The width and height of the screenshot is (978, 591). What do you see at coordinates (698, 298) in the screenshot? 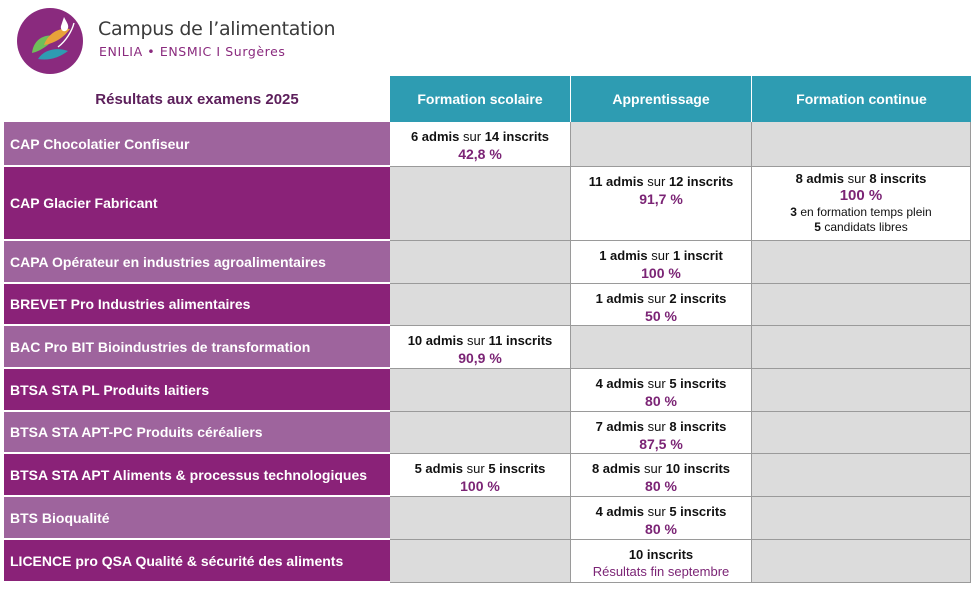
I see `inscrits-count: 2 inscrits` at bounding box center [698, 298].